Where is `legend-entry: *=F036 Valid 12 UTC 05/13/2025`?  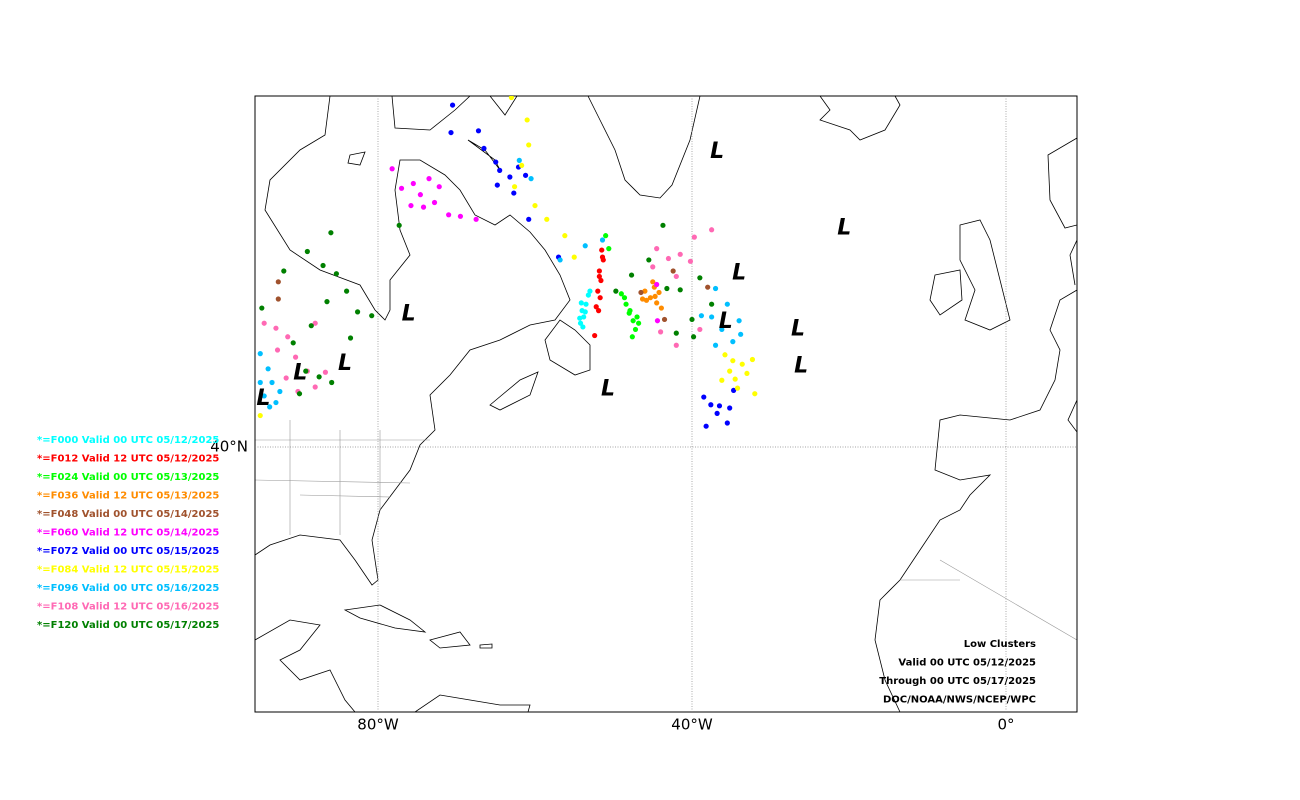 legend-entry: *=F036 Valid 12 UTC 05/13/2025 is located at coordinates (128, 496).